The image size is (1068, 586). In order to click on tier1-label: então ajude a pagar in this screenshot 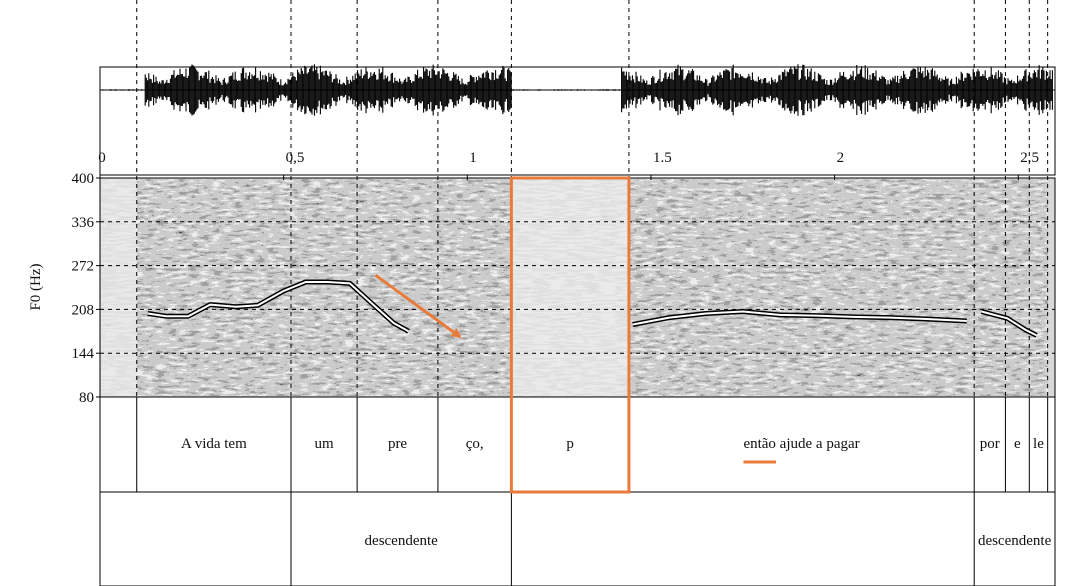, I will do `click(801, 444)`.